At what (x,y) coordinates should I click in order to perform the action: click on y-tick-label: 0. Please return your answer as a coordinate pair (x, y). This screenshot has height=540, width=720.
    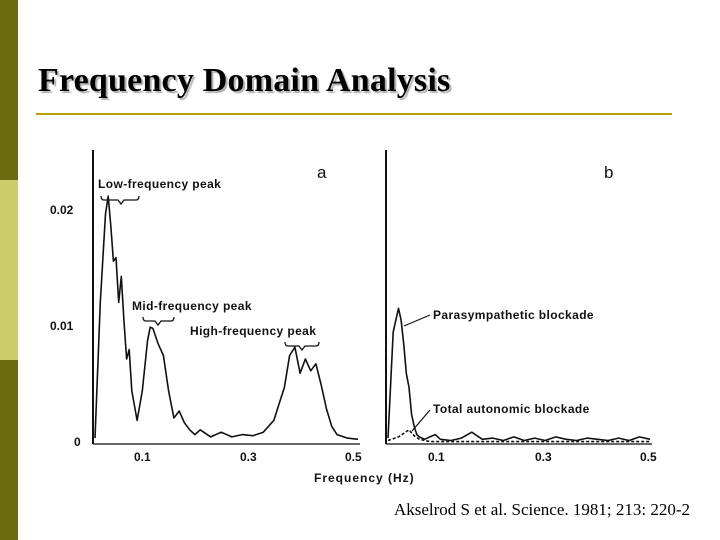
    Looking at the image, I should click on (77, 442).